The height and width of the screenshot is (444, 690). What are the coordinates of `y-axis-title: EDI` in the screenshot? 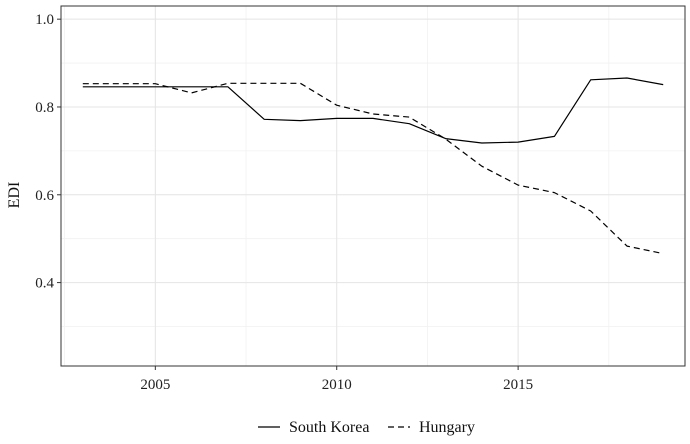 It's located at (14, 195).